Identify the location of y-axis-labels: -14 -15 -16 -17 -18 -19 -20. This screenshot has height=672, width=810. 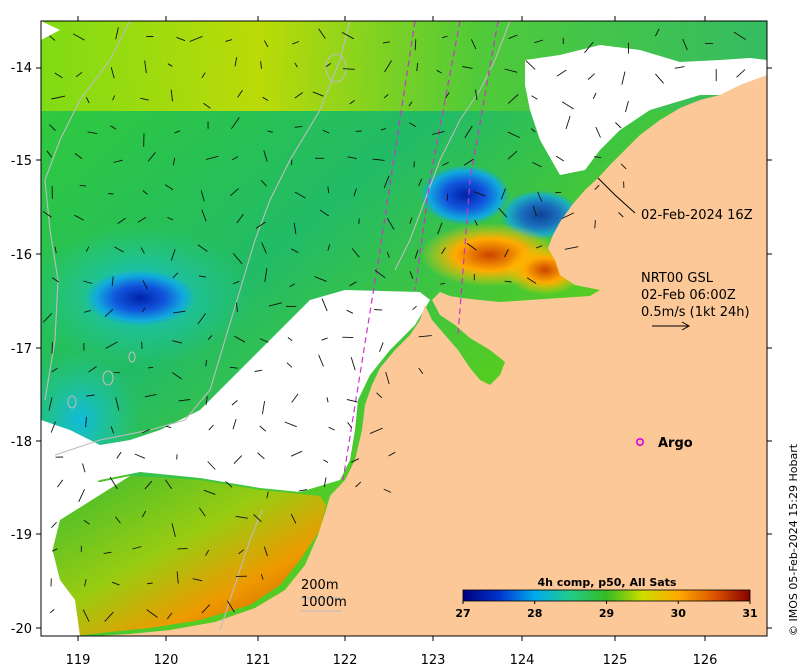
(21, 349).